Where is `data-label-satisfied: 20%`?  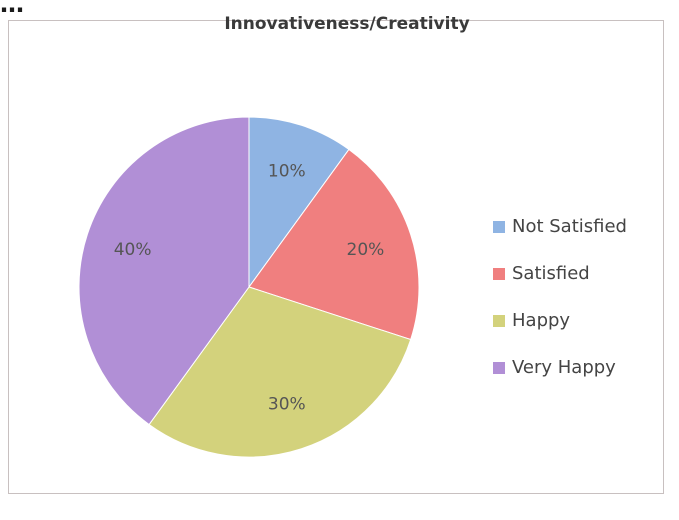 data-label-satisfied: 20% is located at coordinates (366, 250).